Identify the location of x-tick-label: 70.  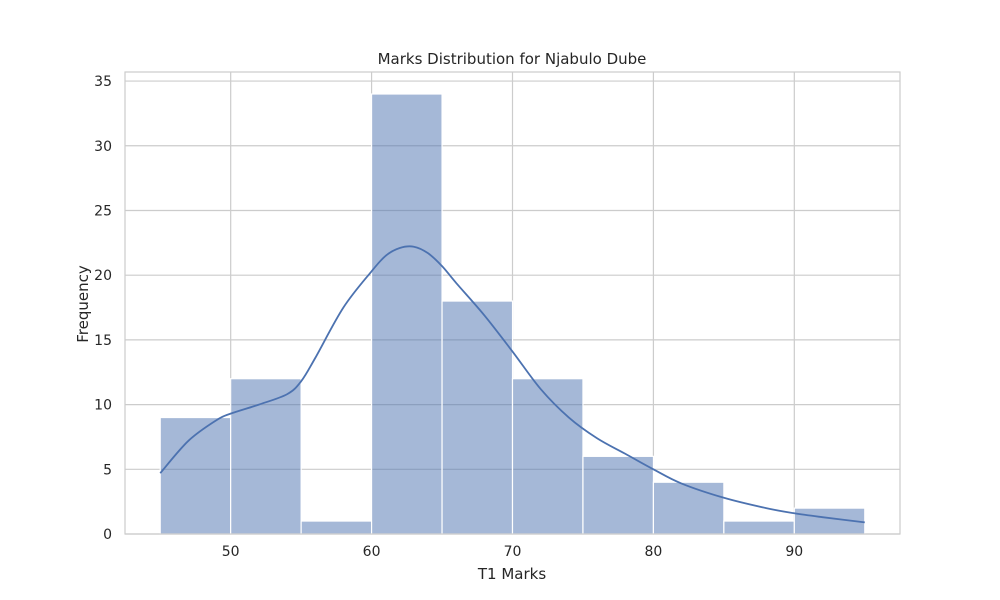
(513, 552).